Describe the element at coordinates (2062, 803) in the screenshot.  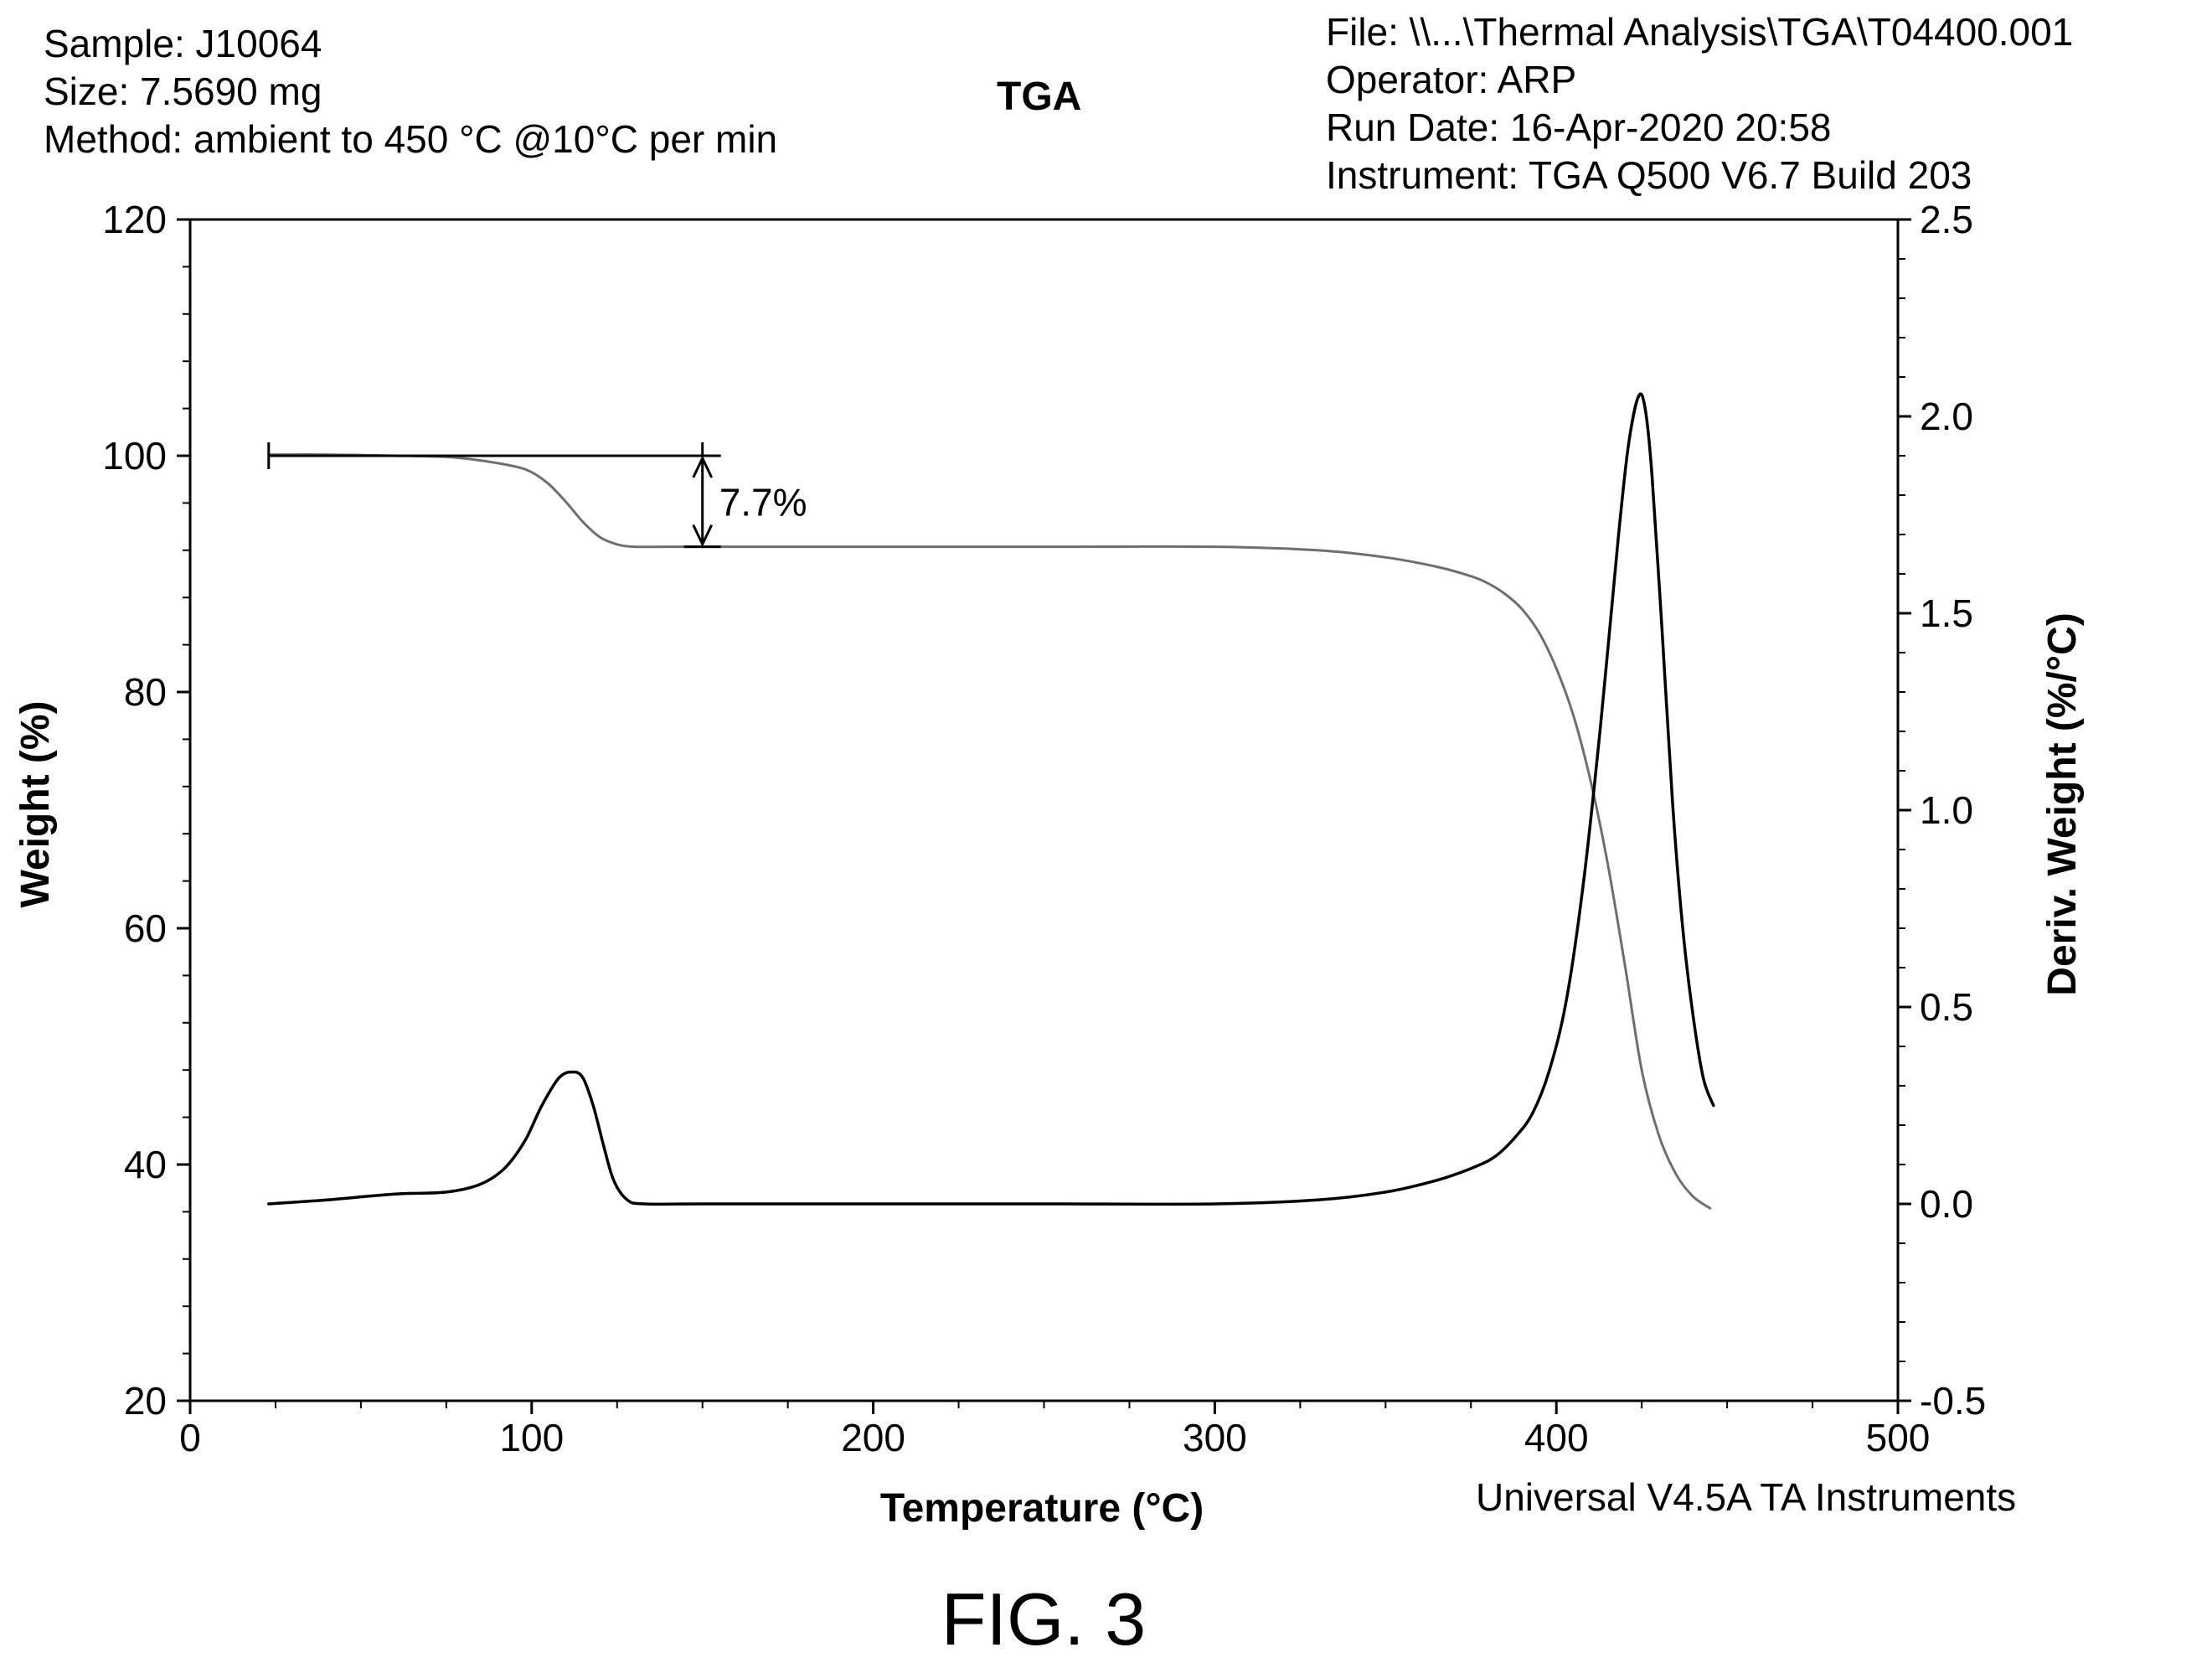
I see `y2-axis-title: Deriv. Weight (%/°C)` at that location.